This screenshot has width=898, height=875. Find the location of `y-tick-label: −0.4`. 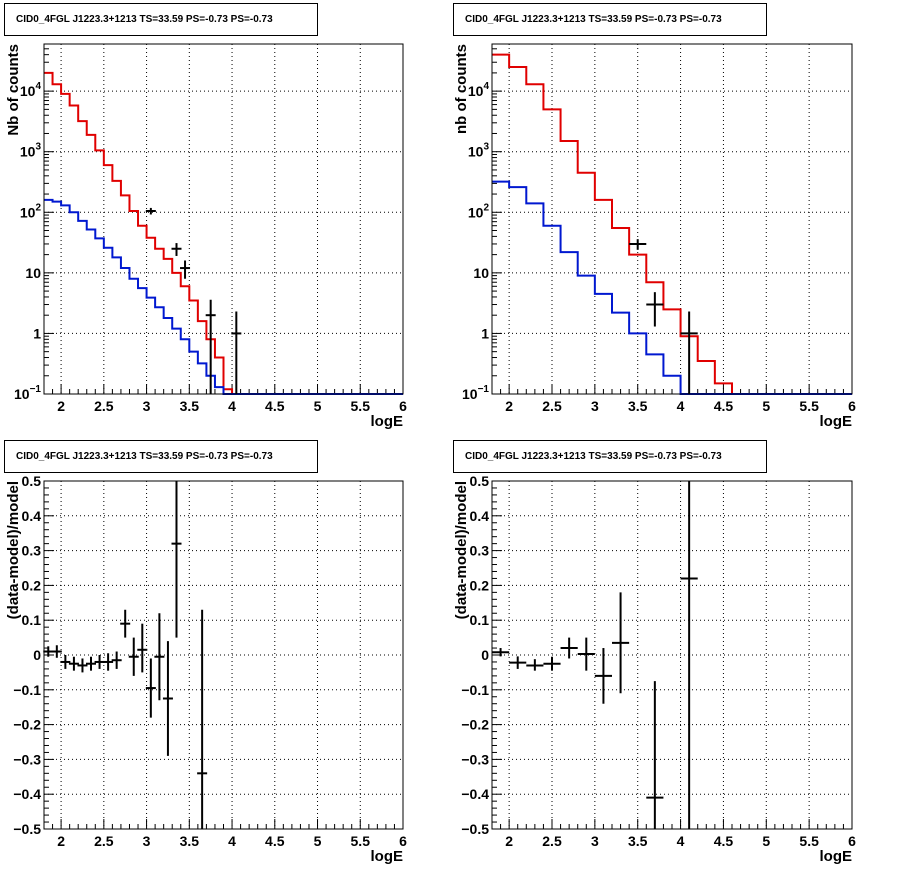

y-tick-label: −0.4 is located at coordinates (475, 794).